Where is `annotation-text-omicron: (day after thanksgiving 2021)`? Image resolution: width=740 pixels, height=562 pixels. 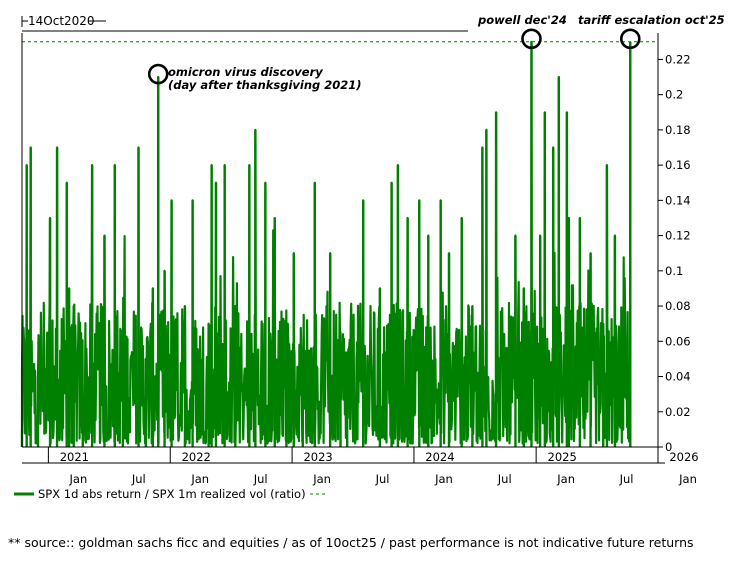
annotation-text-omicron: (day after thanksgiving 2021) is located at coordinates (265, 85).